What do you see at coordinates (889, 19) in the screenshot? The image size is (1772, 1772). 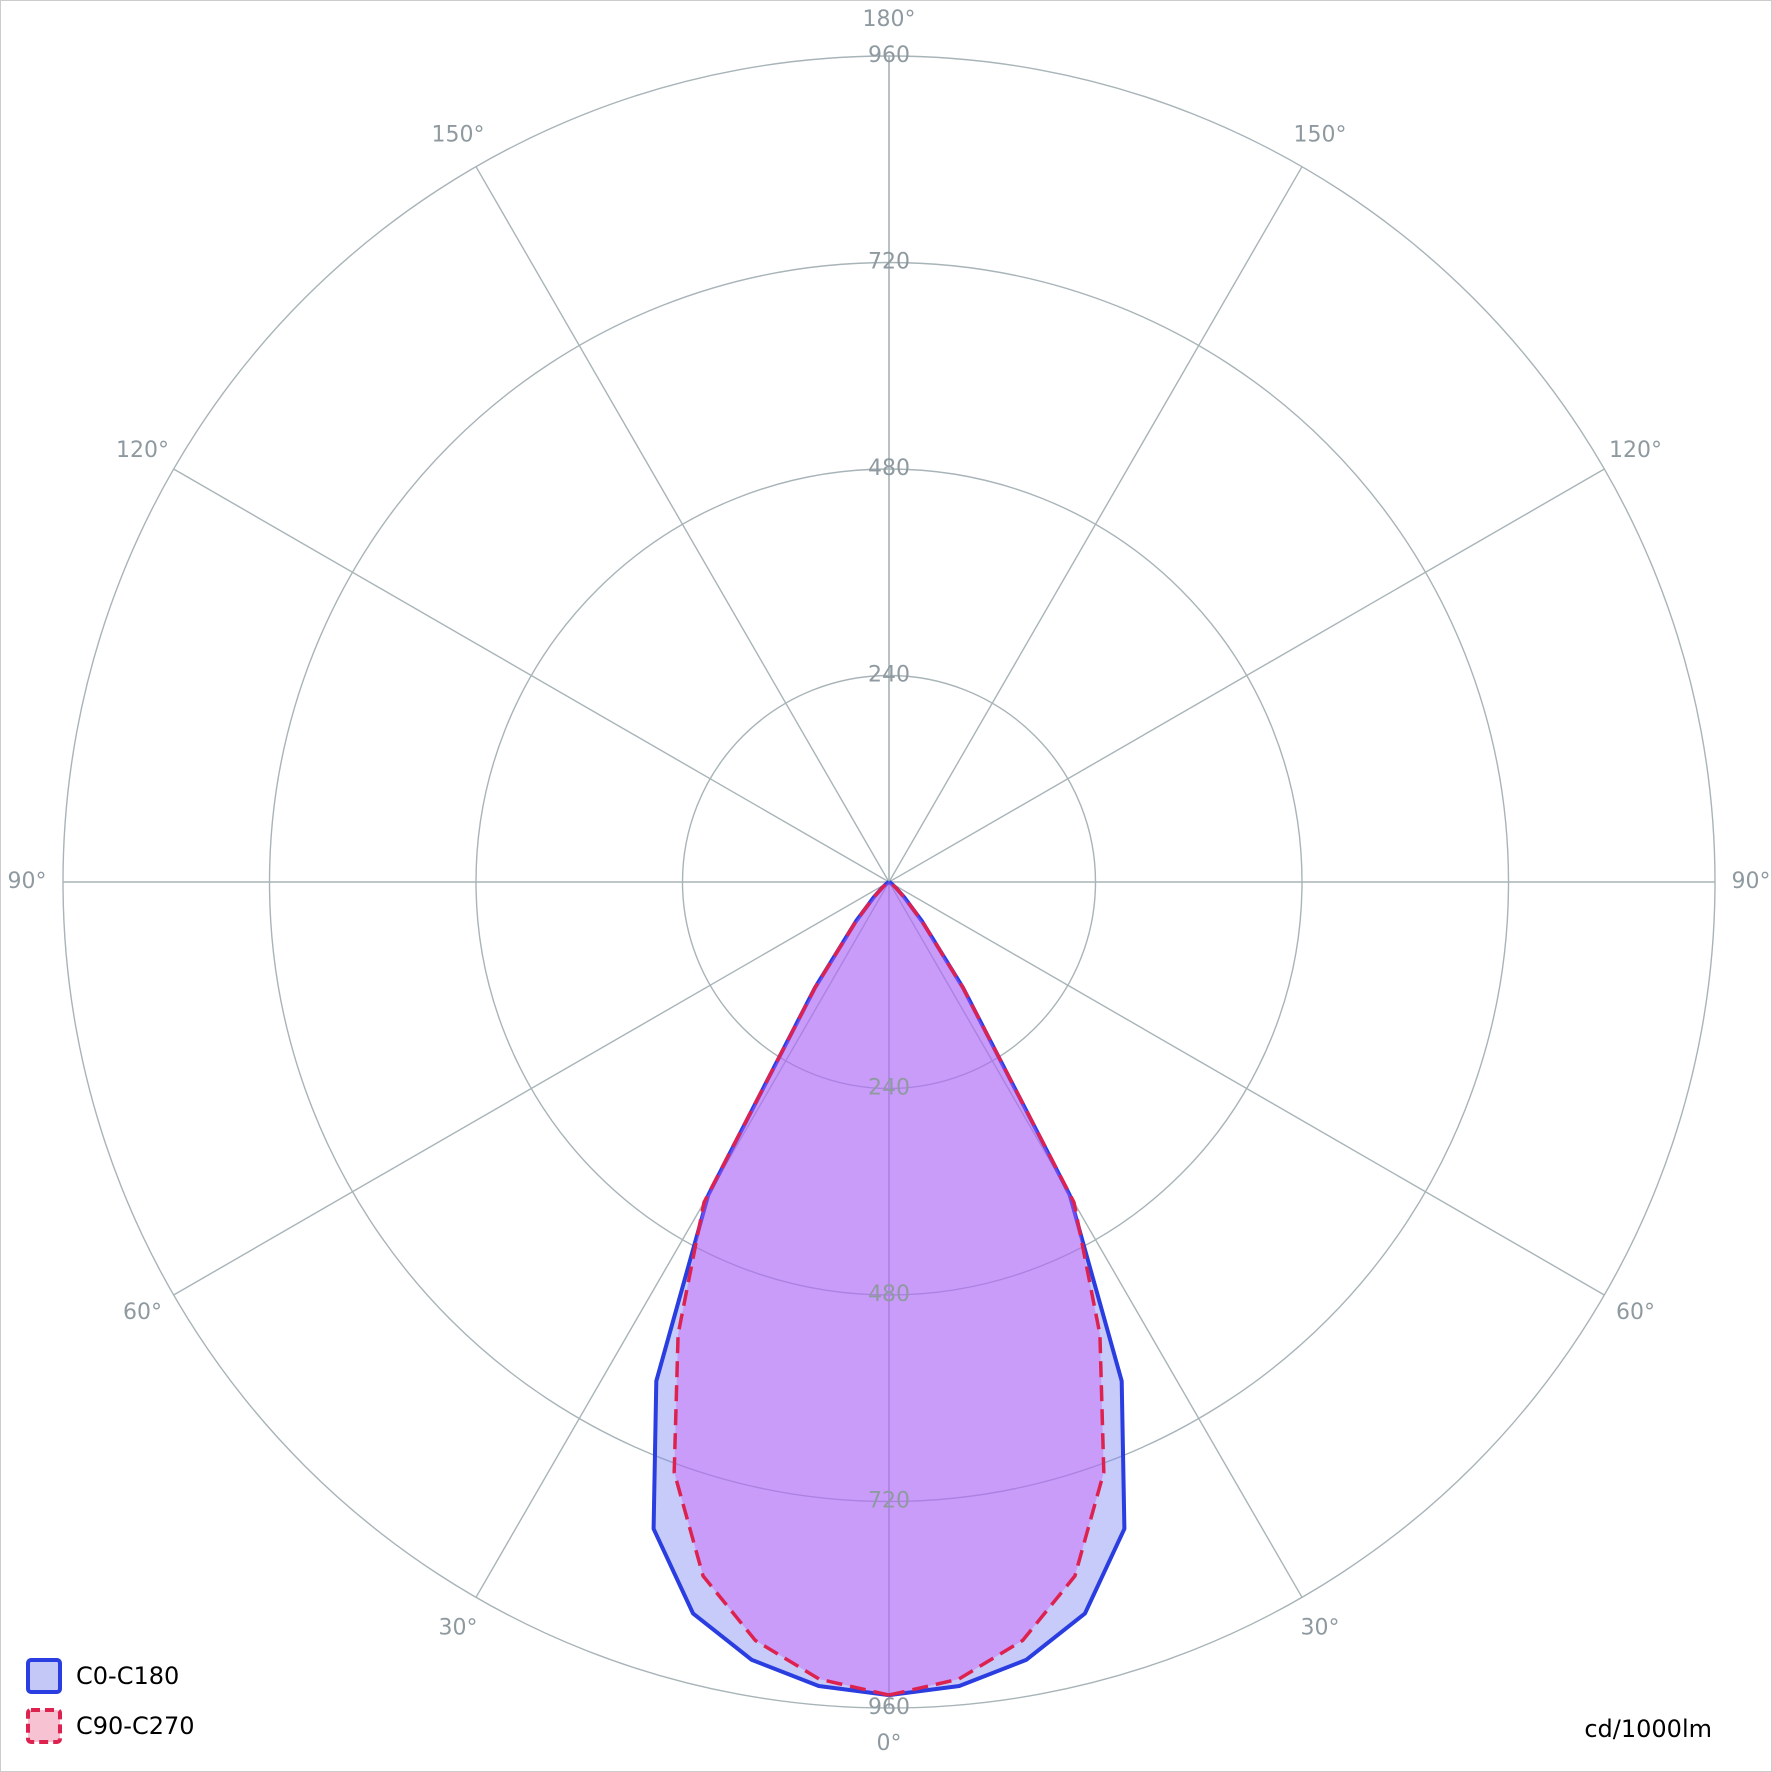 I see `angle-label: 180°` at bounding box center [889, 19].